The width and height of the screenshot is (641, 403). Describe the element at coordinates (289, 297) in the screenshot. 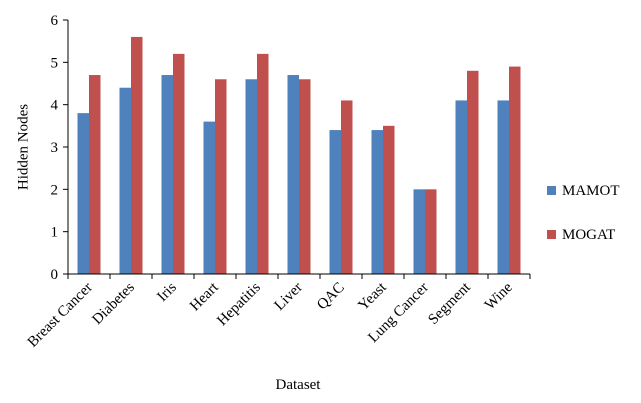

I see `x-tick-label: Liver` at that location.